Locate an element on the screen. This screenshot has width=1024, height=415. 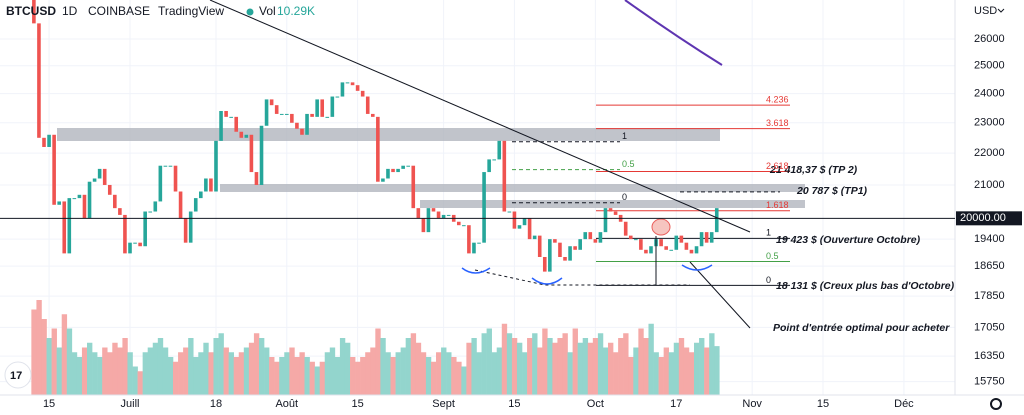
x-tick-label: 17 is located at coordinates (676, 404).